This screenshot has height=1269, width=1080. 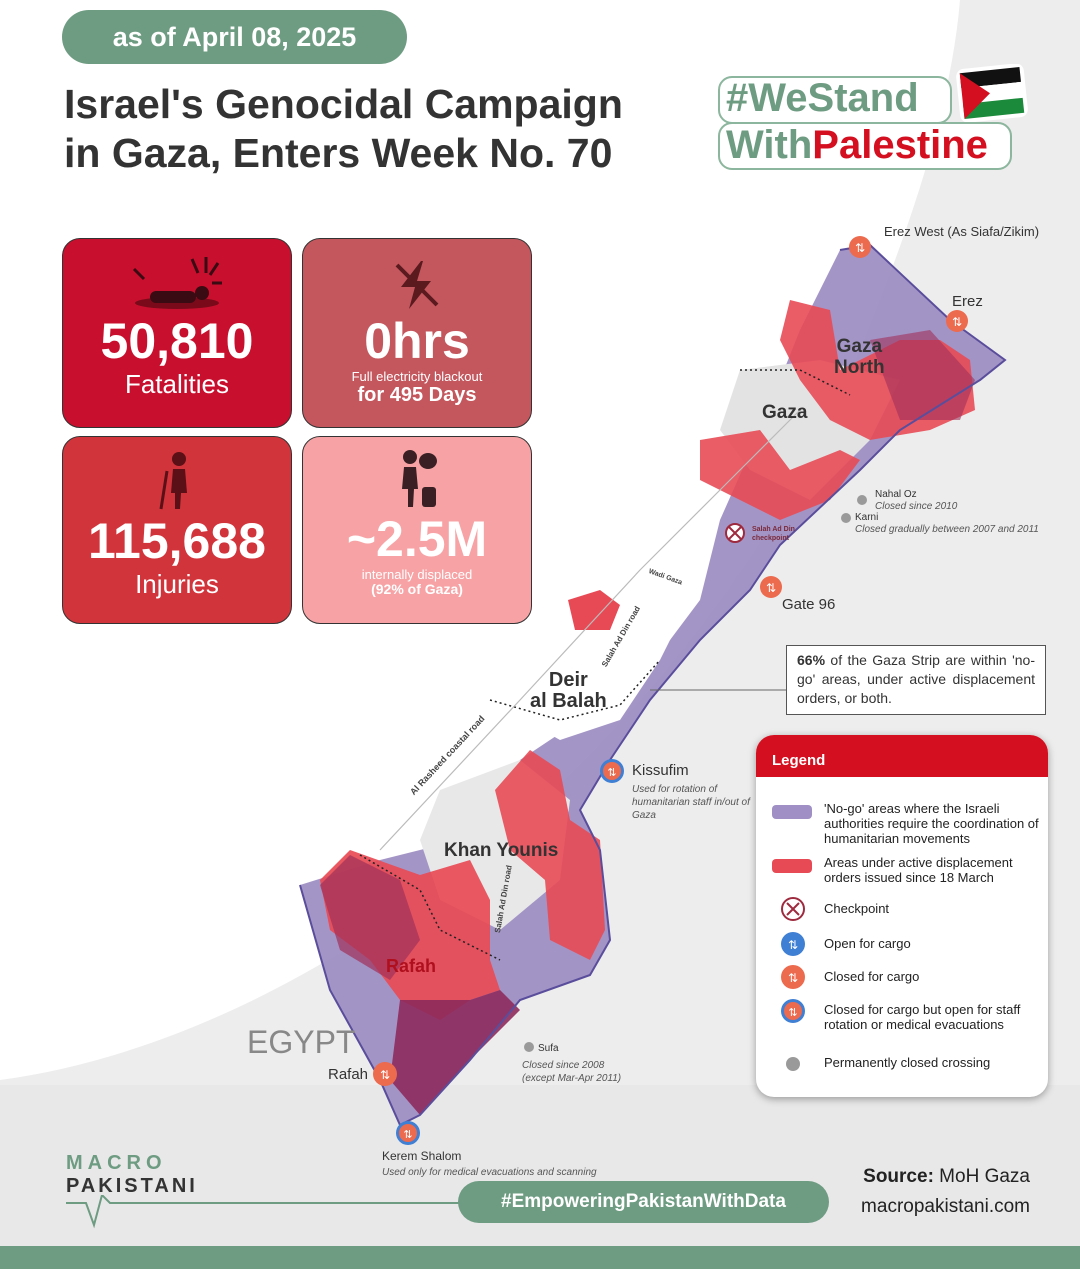 I want to click on crossing-karni-note: Closed gradually between 2007 and 2011, so click(x=947, y=529).